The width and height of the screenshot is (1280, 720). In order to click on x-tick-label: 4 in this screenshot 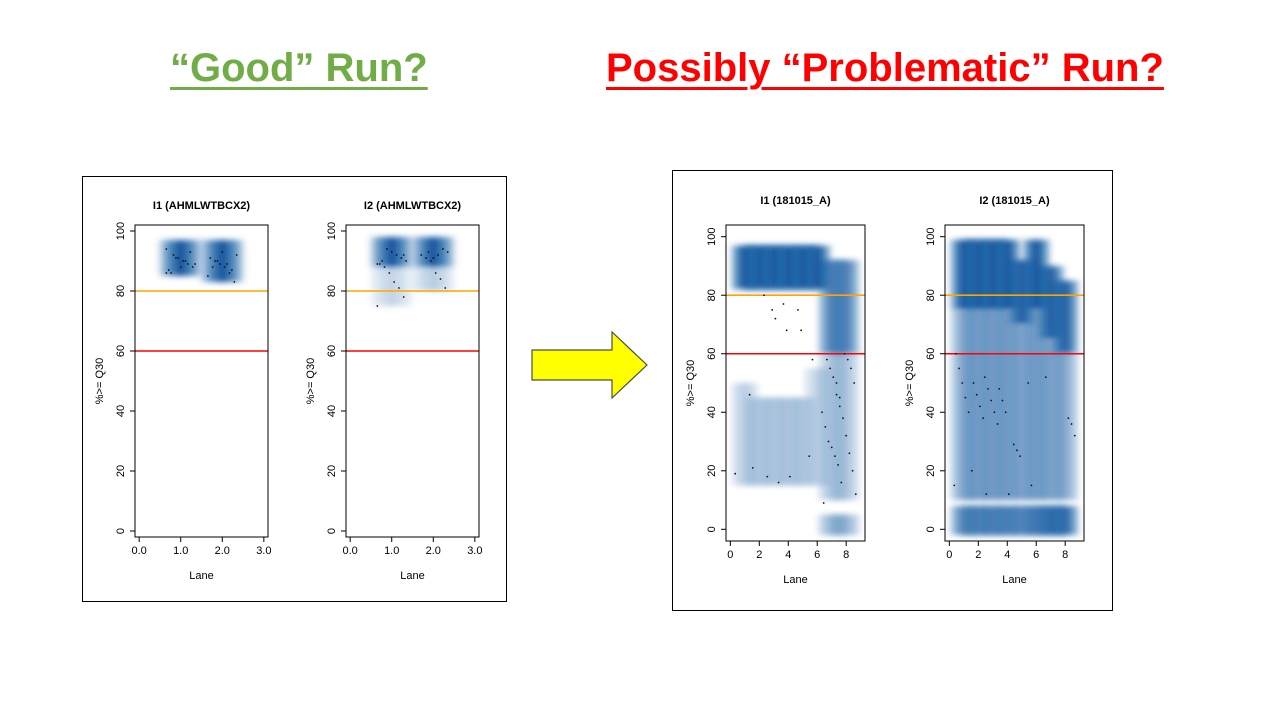, I will do `click(1007, 555)`.